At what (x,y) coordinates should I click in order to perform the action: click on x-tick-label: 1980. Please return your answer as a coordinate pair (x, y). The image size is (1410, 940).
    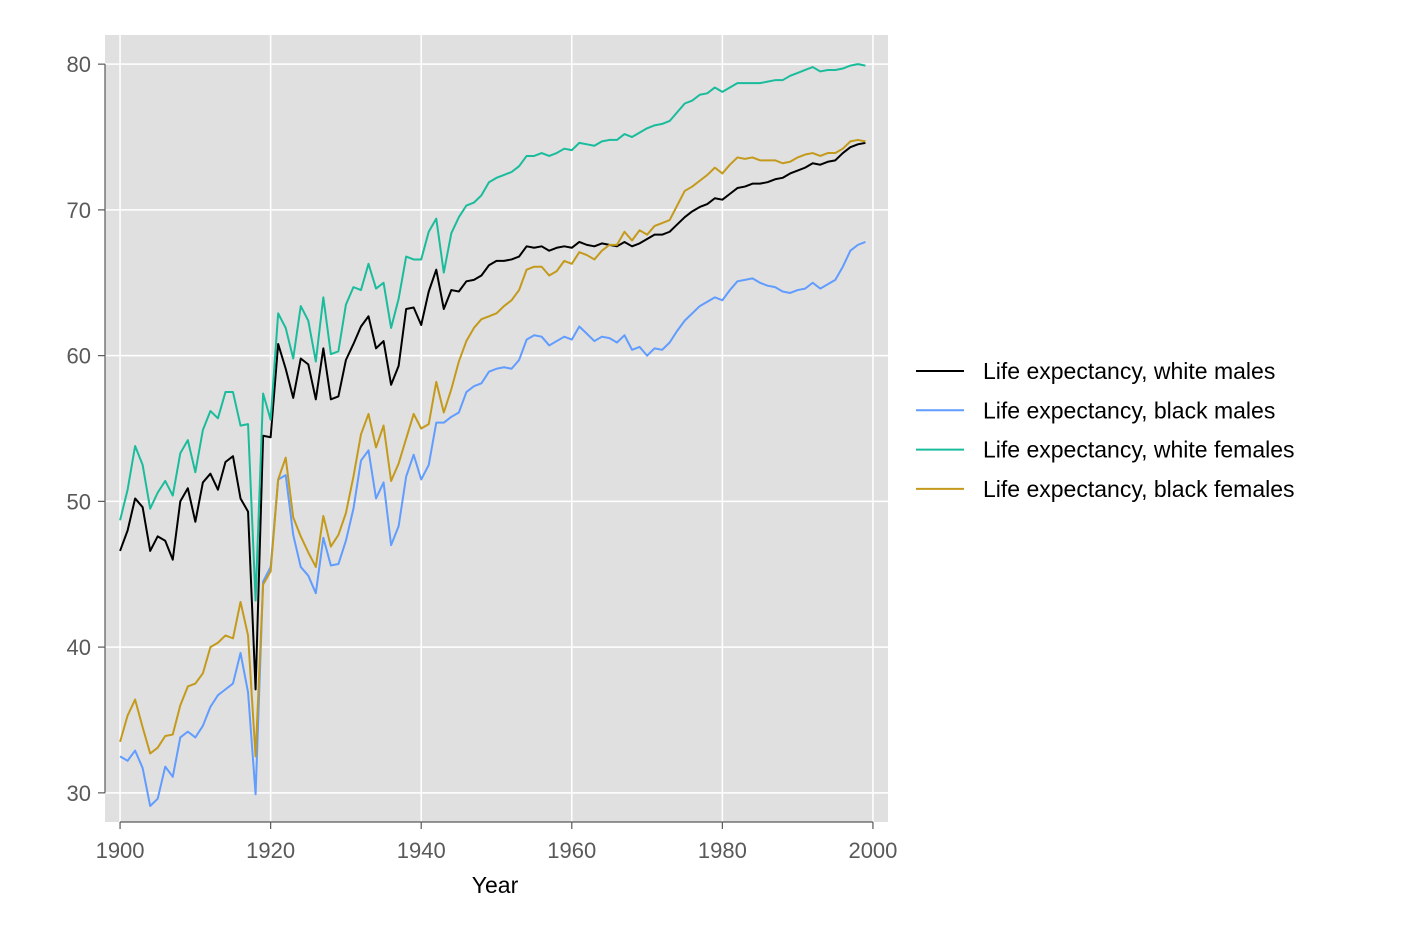
    Looking at the image, I should click on (722, 850).